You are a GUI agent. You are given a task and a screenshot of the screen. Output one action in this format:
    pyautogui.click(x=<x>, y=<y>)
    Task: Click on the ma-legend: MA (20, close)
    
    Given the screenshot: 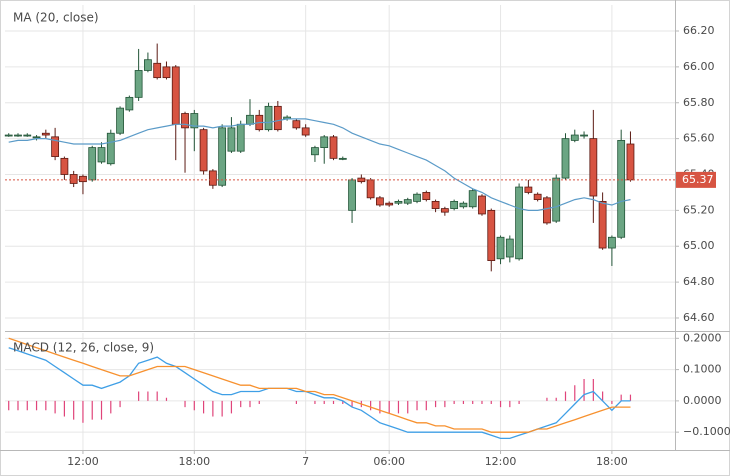 What is the action you would take?
    pyautogui.click(x=56, y=18)
    